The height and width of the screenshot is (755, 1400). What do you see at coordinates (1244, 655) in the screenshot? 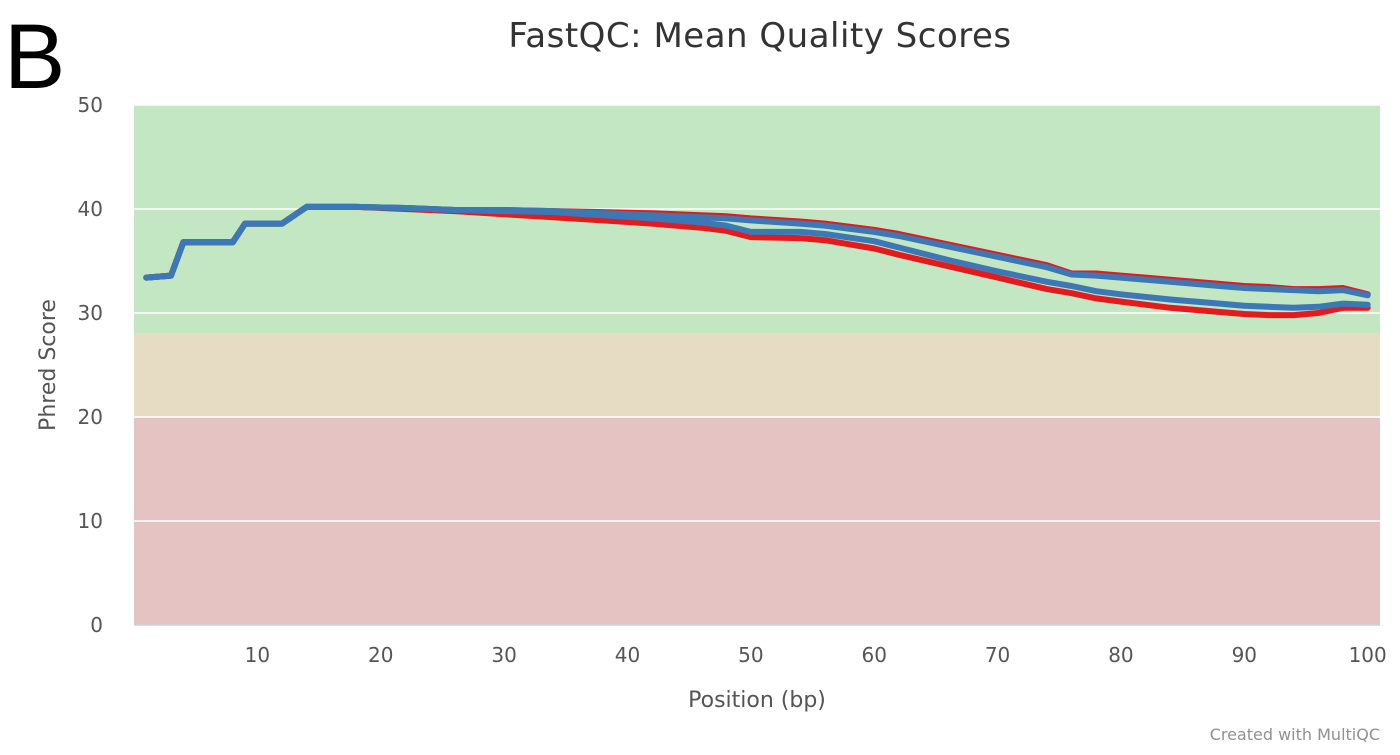
I see `x-tick-label-90: 90` at bounding box center [1244, 655].